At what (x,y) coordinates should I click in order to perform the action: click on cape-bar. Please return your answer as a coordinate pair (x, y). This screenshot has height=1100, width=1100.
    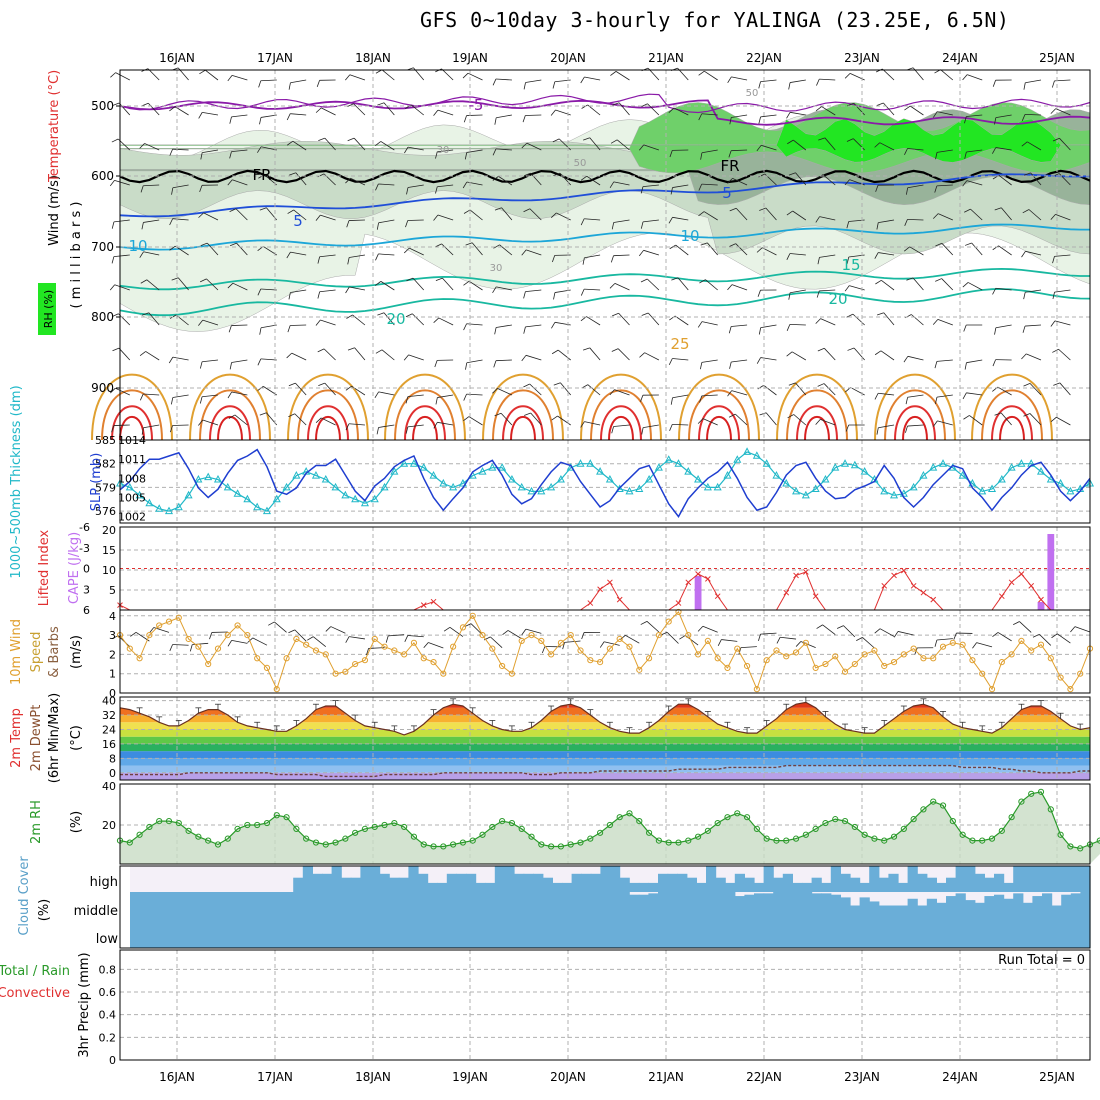
    Looking at the image, I should click on (1051, 572).